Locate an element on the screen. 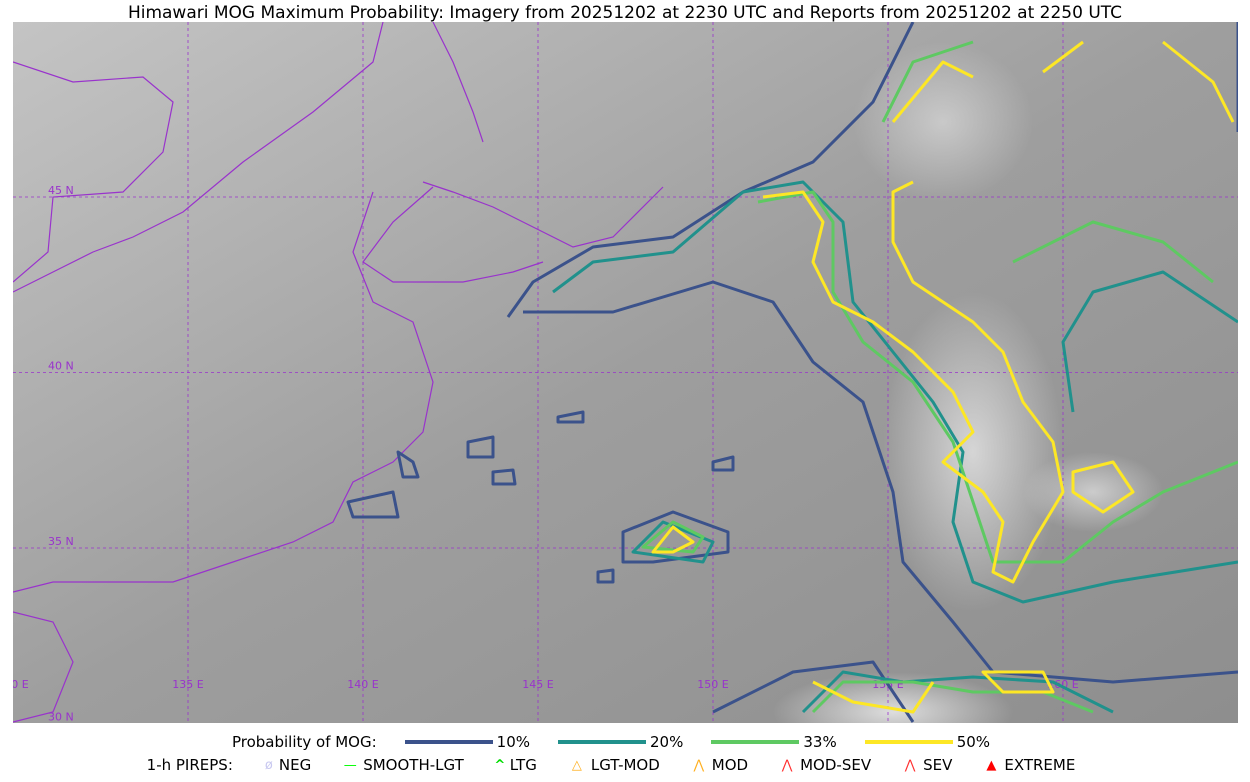  lon-label: 160 E is located at coordinates (1062, 684).